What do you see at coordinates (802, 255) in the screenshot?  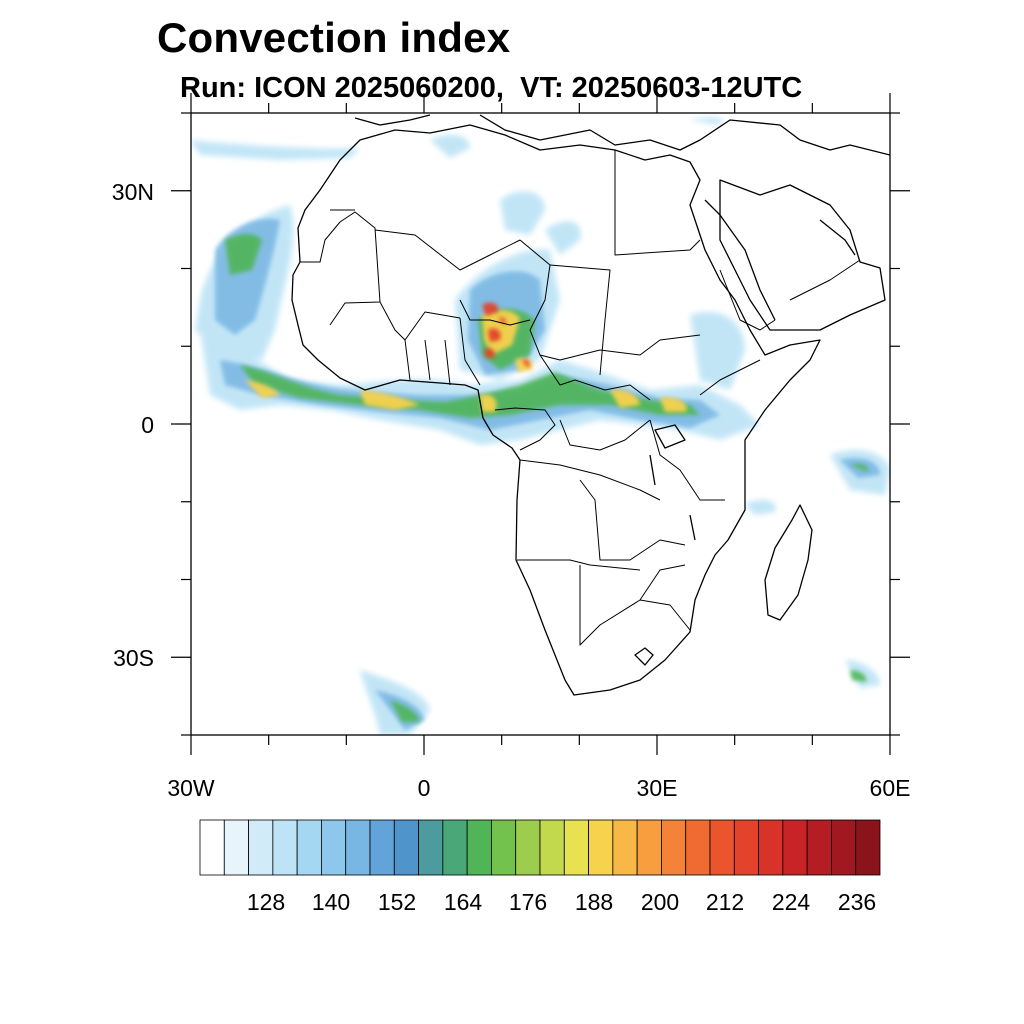 I see `arabian-peninsula` at bounding box center [802, 255].